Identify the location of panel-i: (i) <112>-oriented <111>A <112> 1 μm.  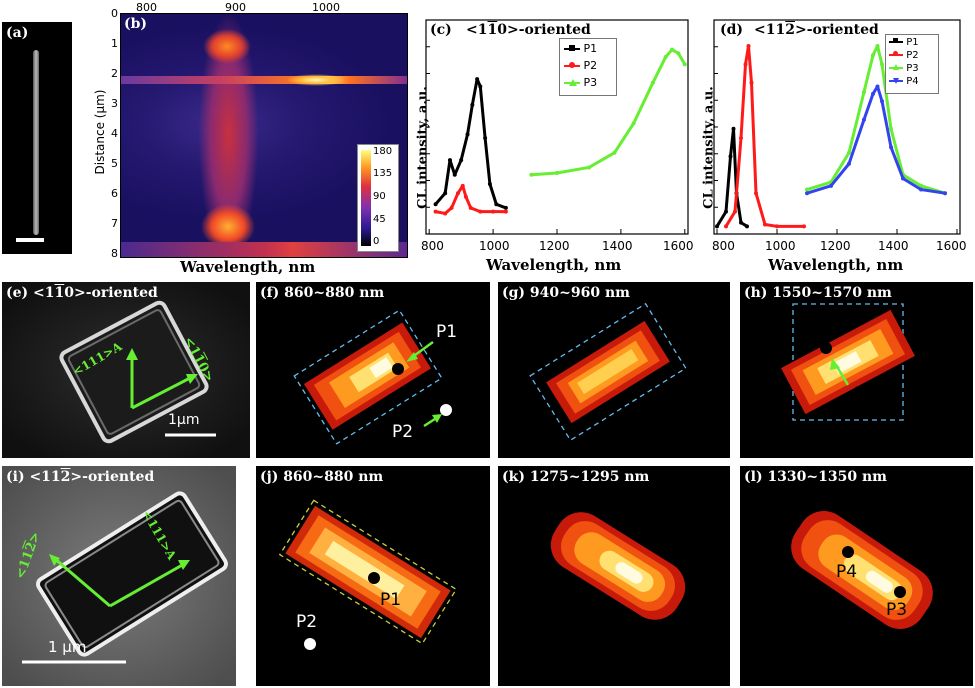
(119, 576).